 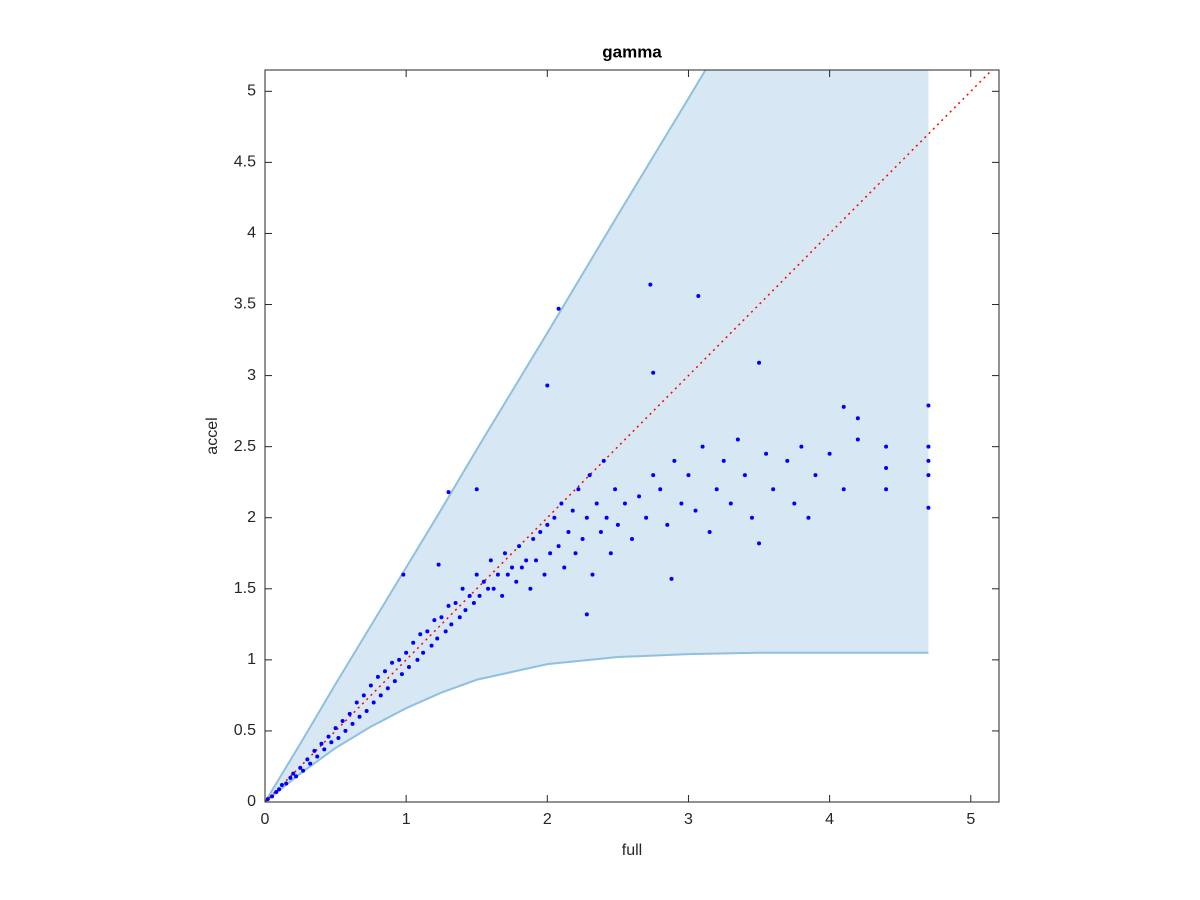 I want to click on y-tick-label: 0, so click(x=251, y=801).